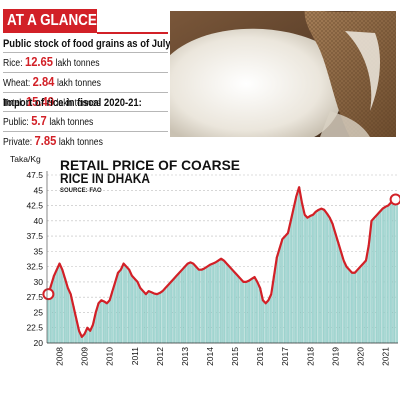 Image resolution: width=400 pixels, height=400 pixels. I want to click on start-point-marker, so click(48, 294).